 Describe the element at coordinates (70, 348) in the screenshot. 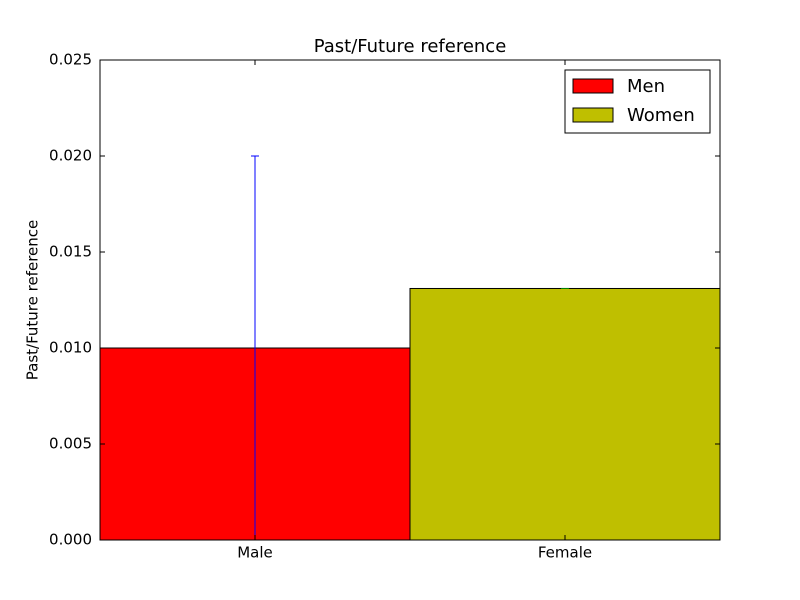

I see `y-tick-label: 0.010` at that location.